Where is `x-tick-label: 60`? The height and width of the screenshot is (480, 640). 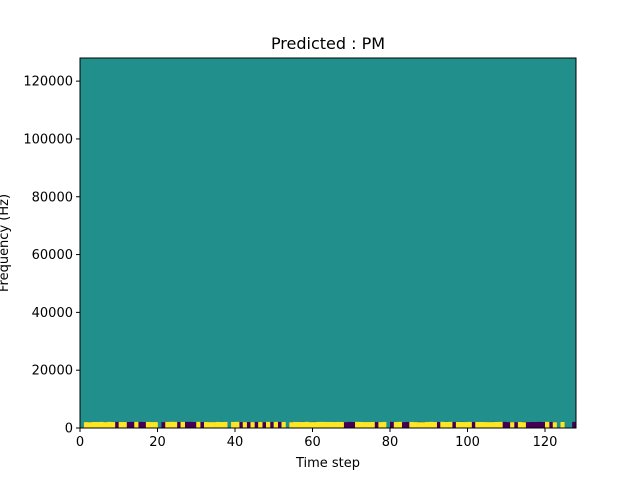 x-tick-label: 60 is located at coordinates (312, 442).